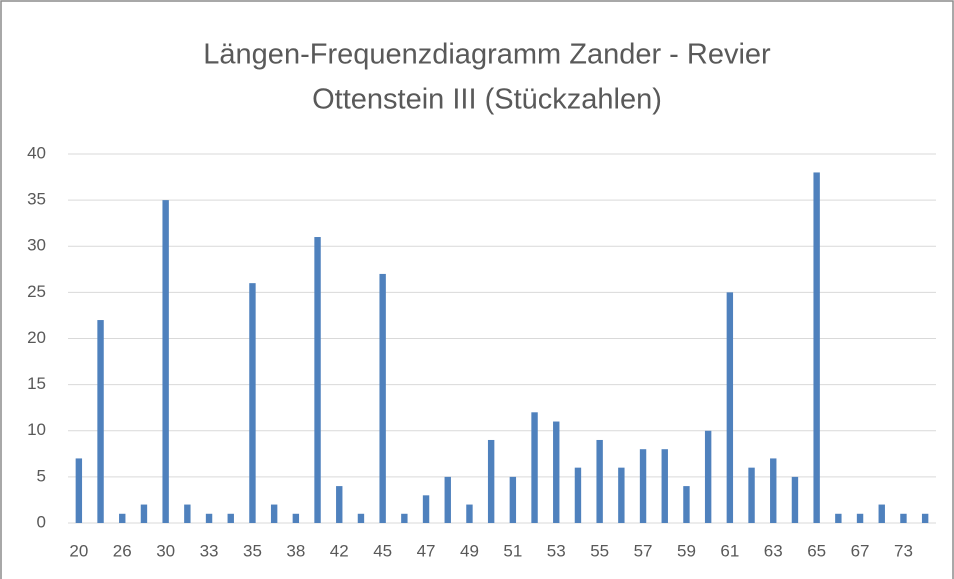  What do you see at coordinates (36, 429) in the screenshot?
I see `y-tick-label: 10` at bounding box center [36, 429].